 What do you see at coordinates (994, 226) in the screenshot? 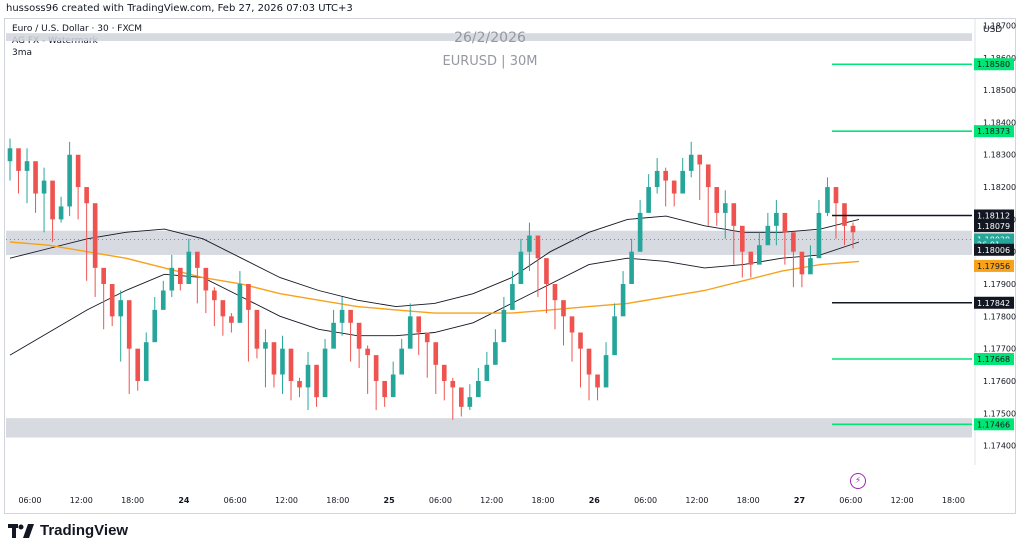
I see `price-tag` at bounding box center [994, 226].